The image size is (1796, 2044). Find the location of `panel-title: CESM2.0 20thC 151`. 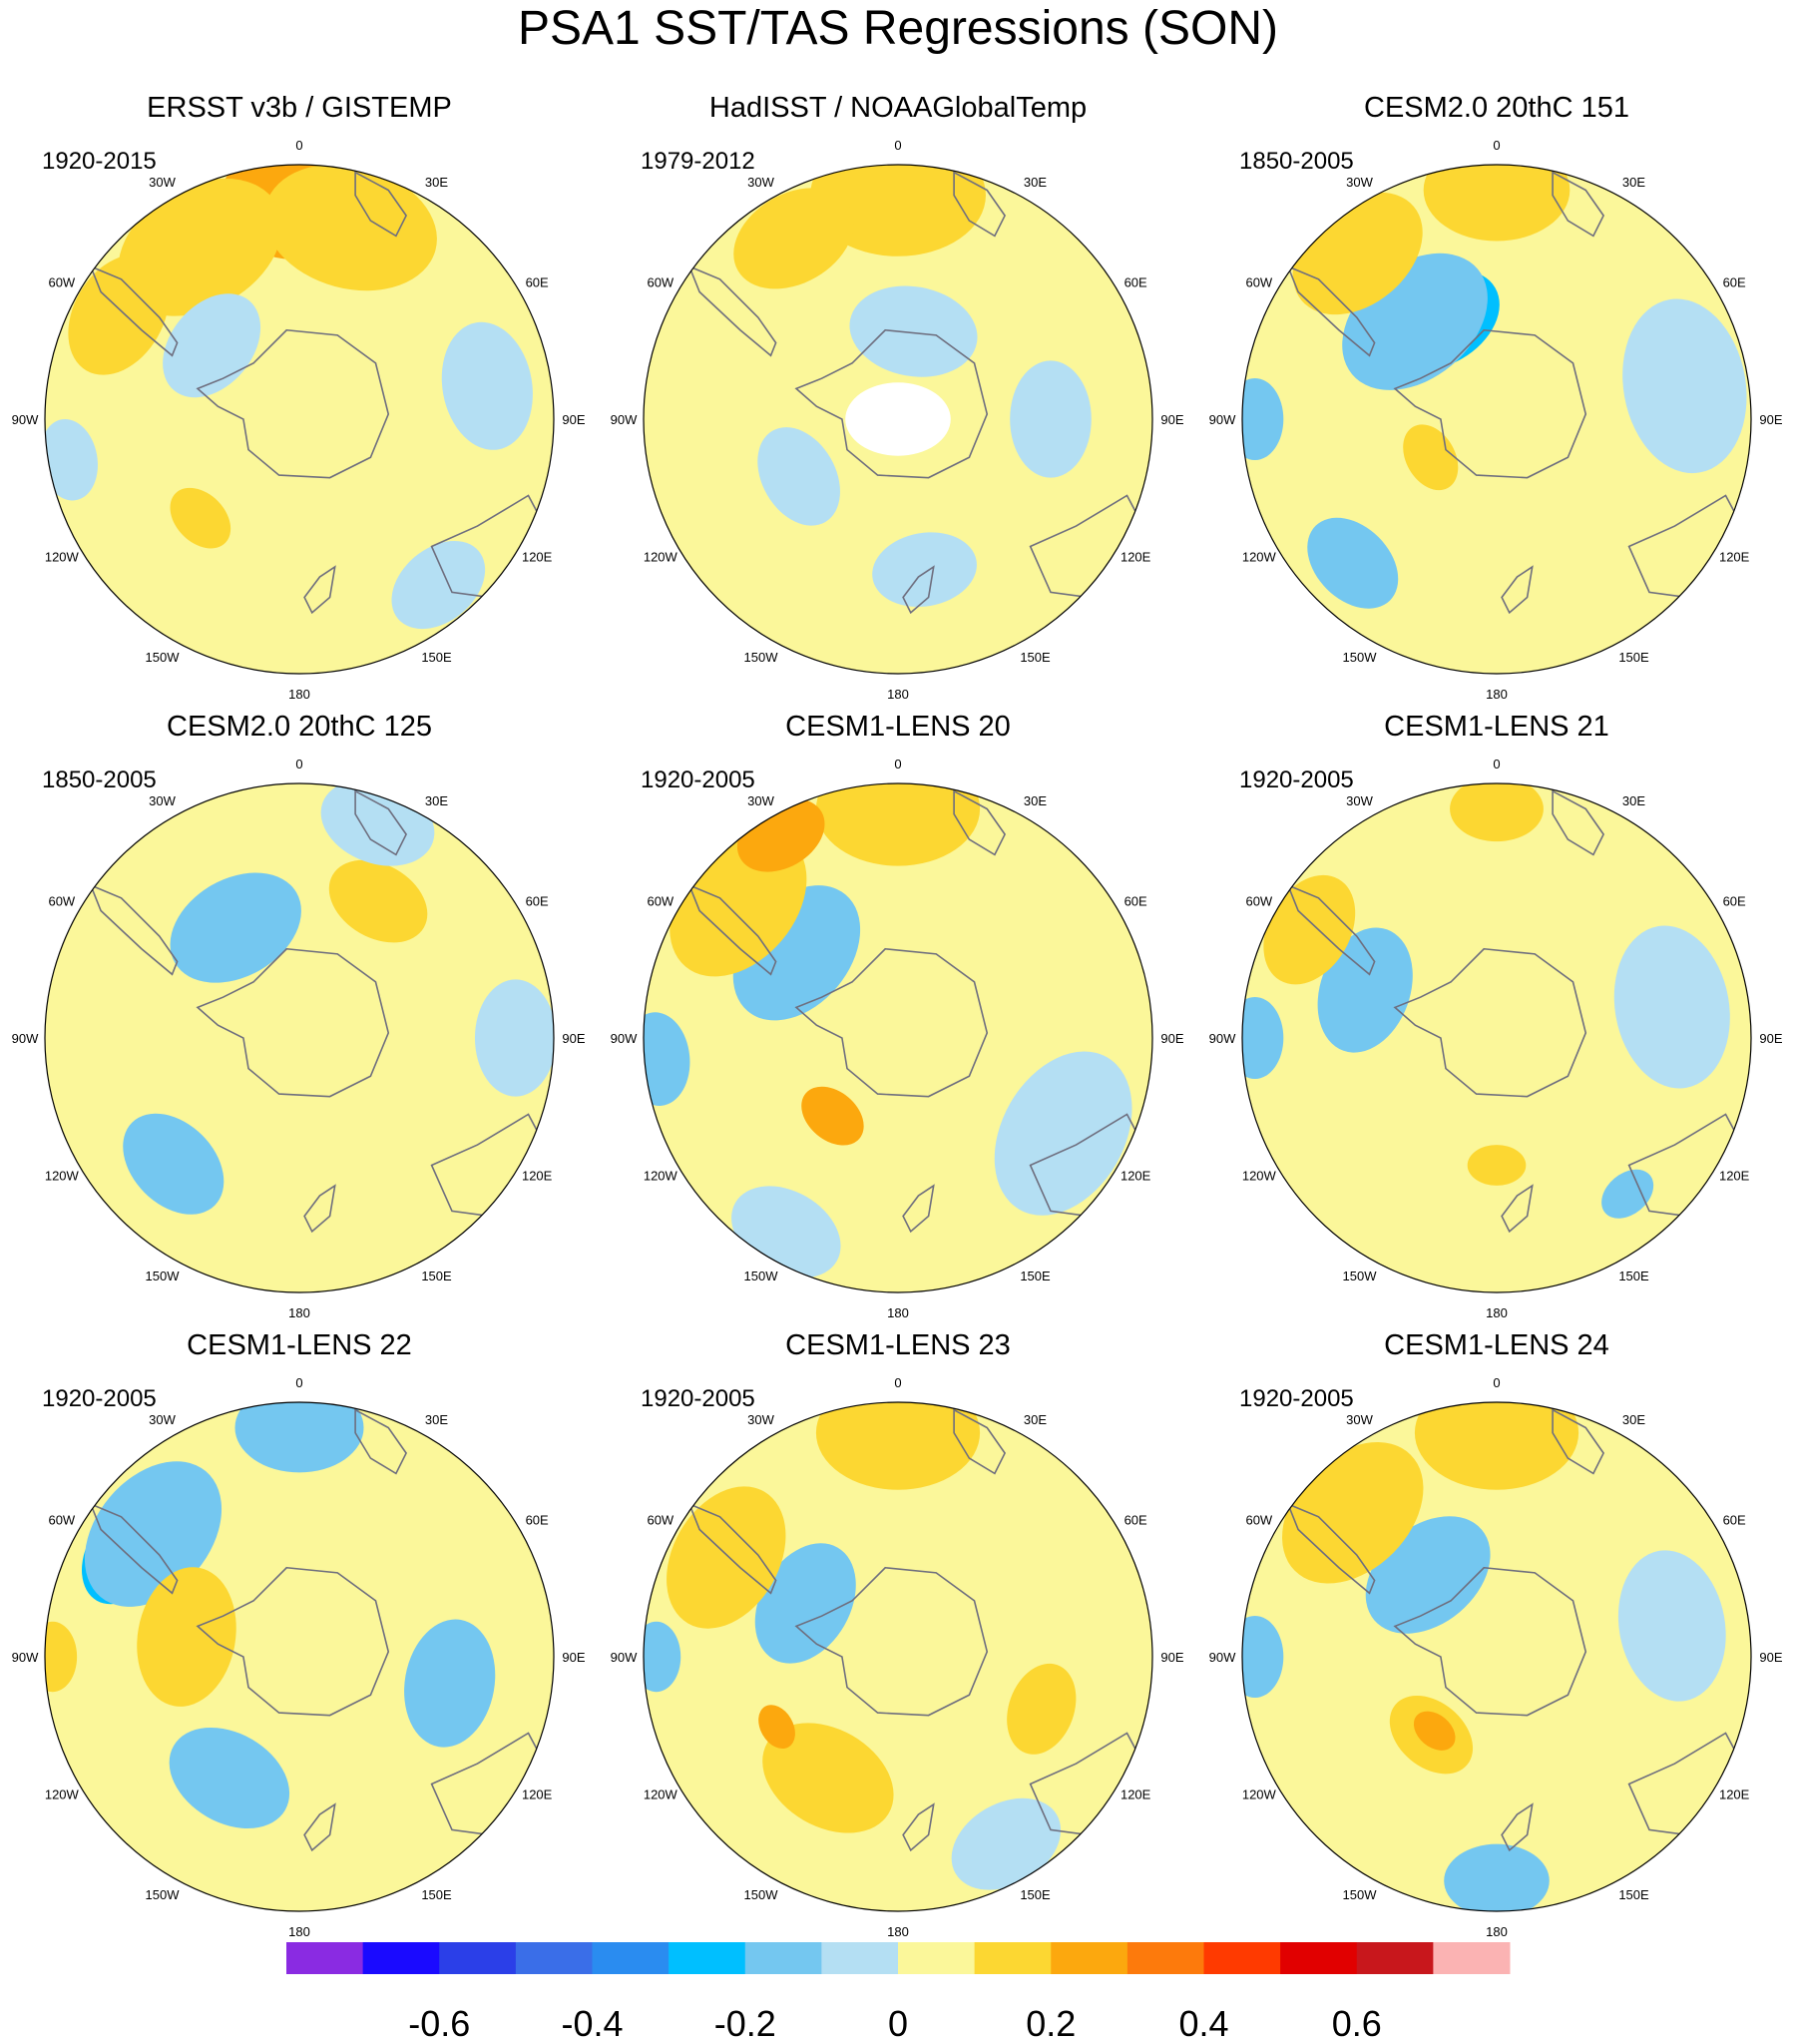

panel-title: CESM2.0 20thC 151 is located at coordinates (1496, 108).